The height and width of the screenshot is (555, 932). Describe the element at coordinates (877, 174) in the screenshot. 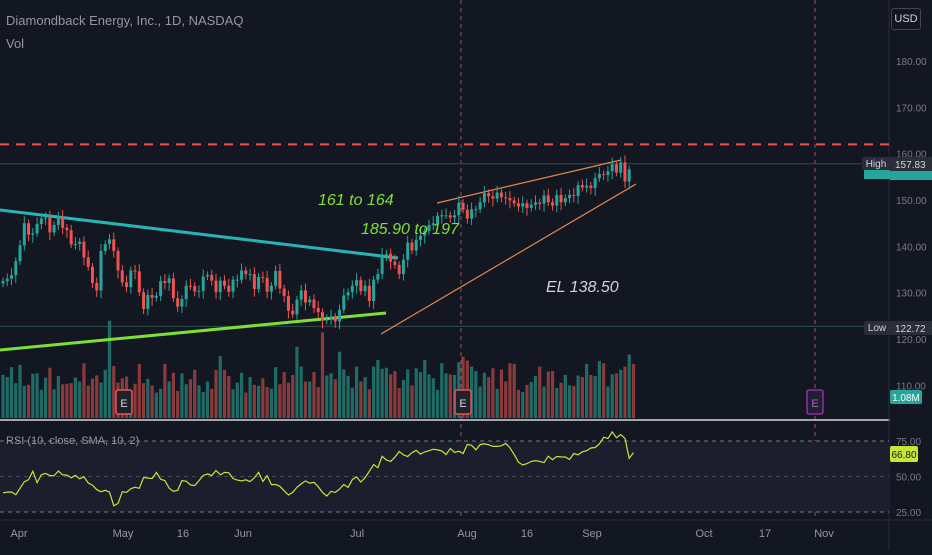

I see `last-price-marker` at that location.